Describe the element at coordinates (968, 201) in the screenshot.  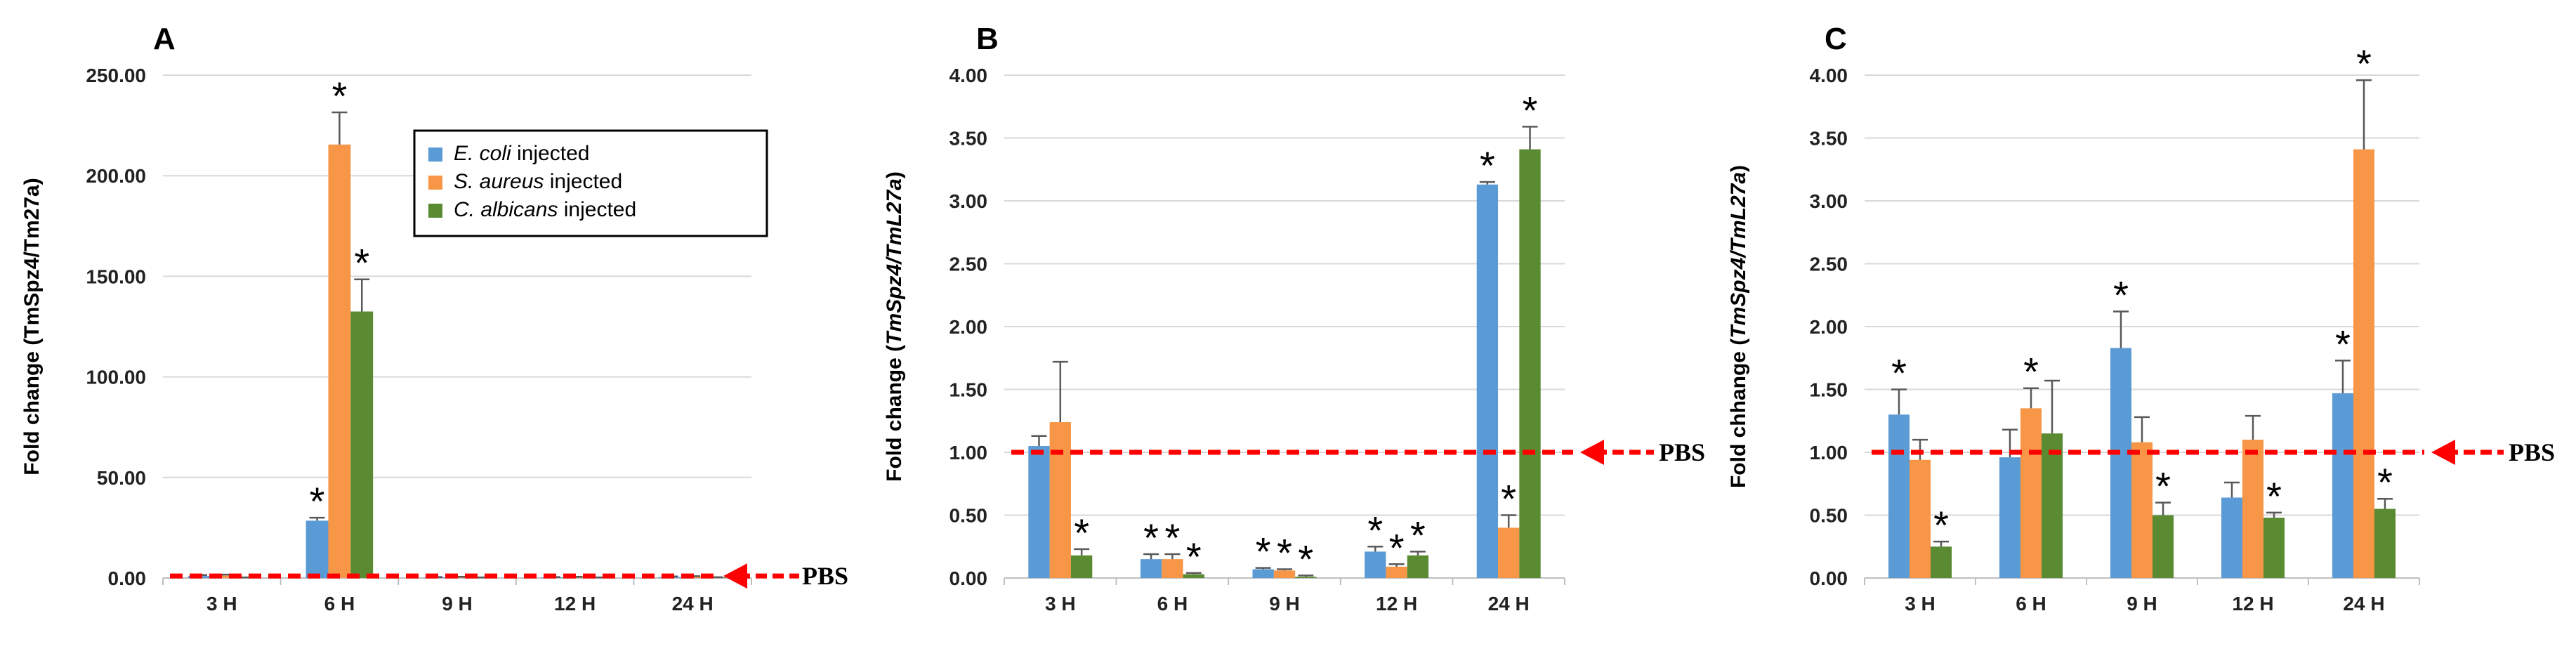
I see `y-tick-label: 3.00` at that location.